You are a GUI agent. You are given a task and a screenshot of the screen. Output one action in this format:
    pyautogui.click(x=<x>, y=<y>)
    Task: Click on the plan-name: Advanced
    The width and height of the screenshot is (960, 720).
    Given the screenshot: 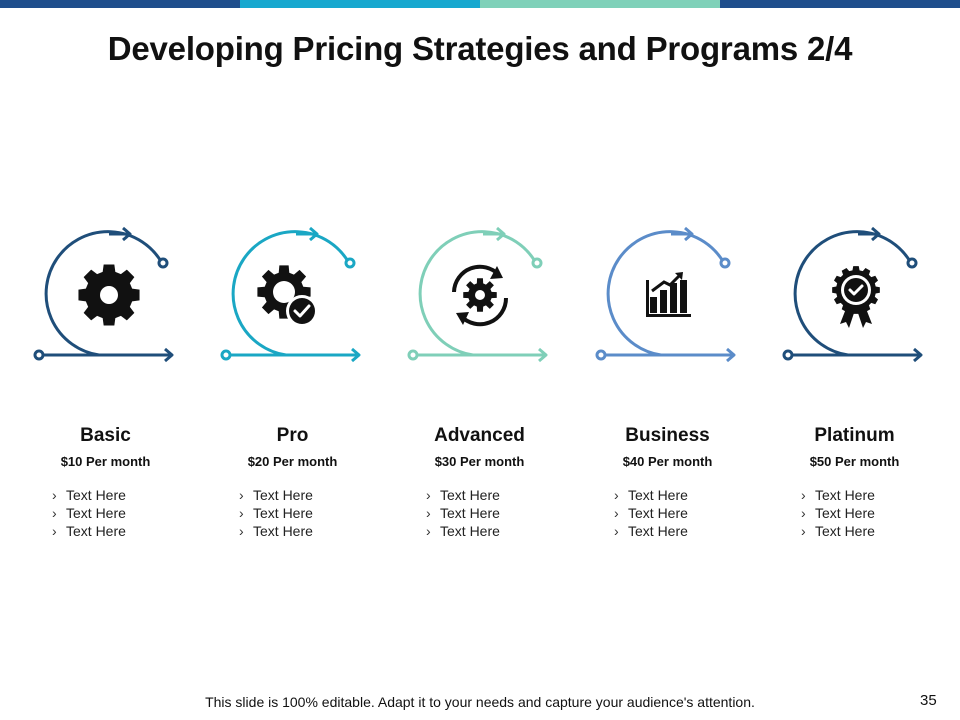 What is the action you would take?
    pyautogui.click(x=479, y=435)
    